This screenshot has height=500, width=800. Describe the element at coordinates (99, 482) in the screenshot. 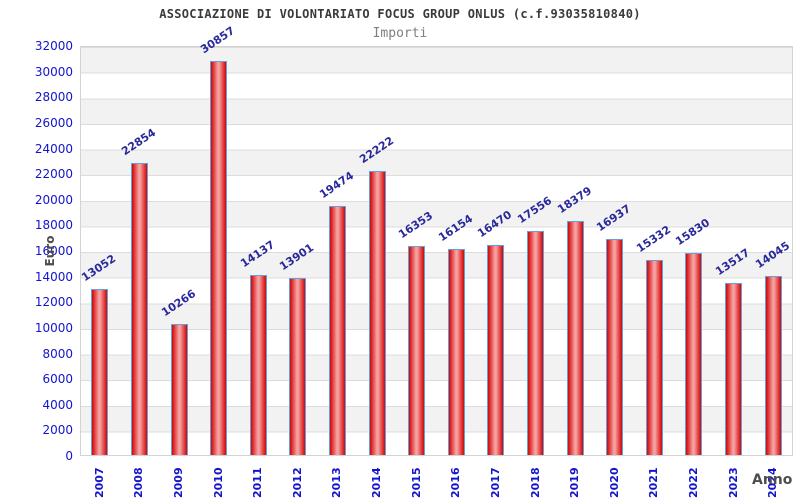

I see `x-axis-tick: 2007` at that location.